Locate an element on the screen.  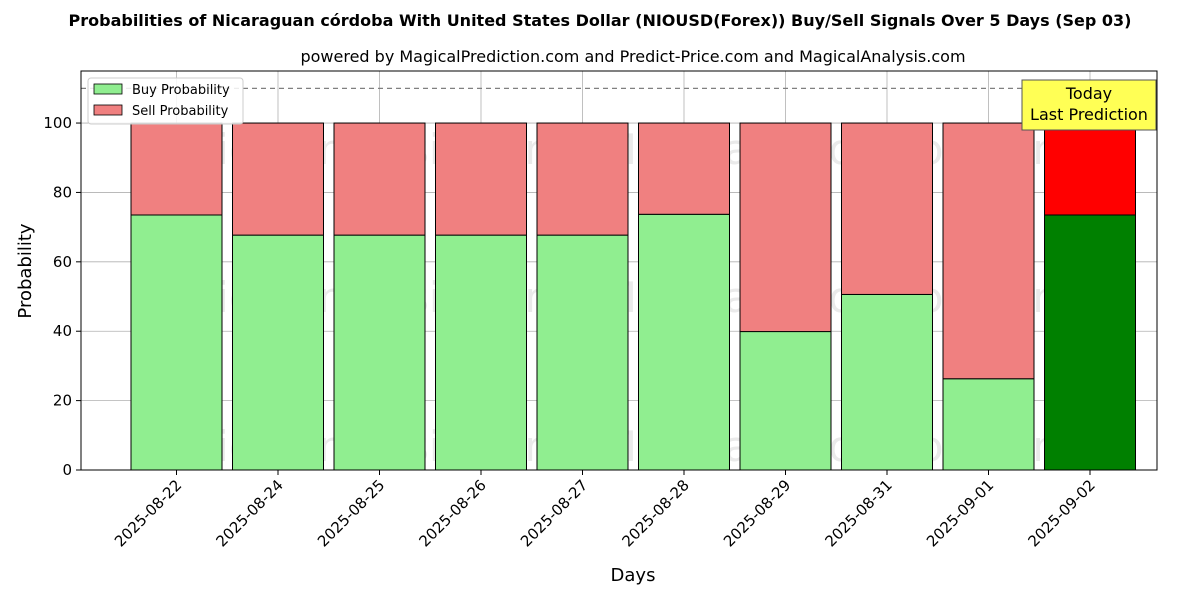
y-tick-label: 40 is located at coordinates (62, 331).